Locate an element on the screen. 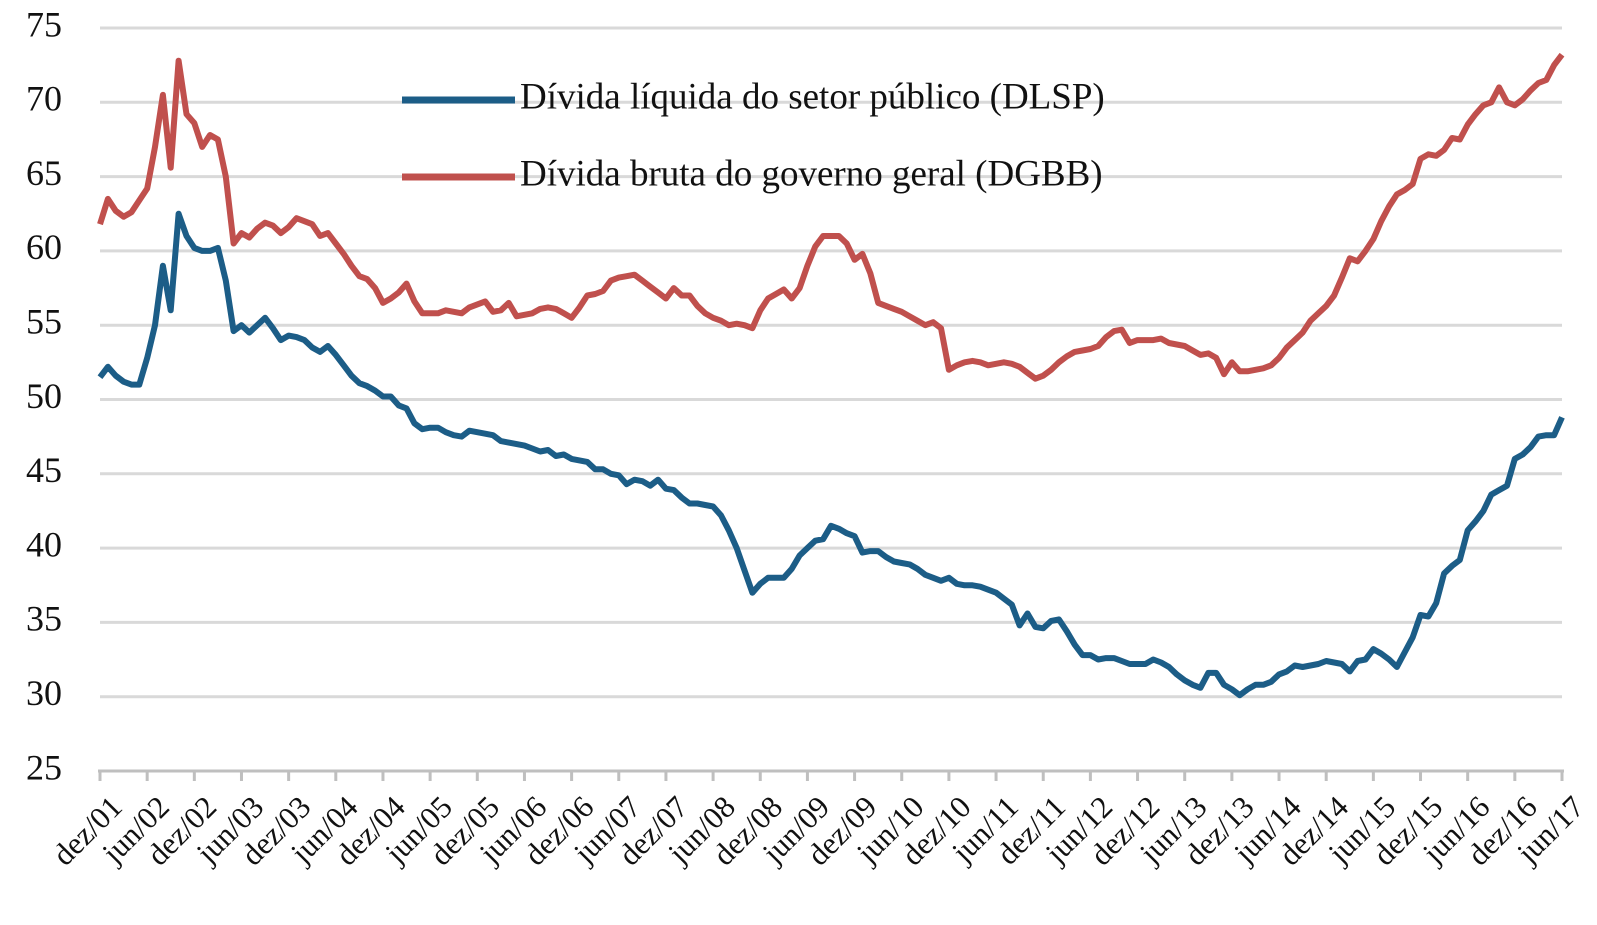 The width and height of the screenshot is (1597, 925). y-tick-label: 75 is located at coordinates (44, 24).